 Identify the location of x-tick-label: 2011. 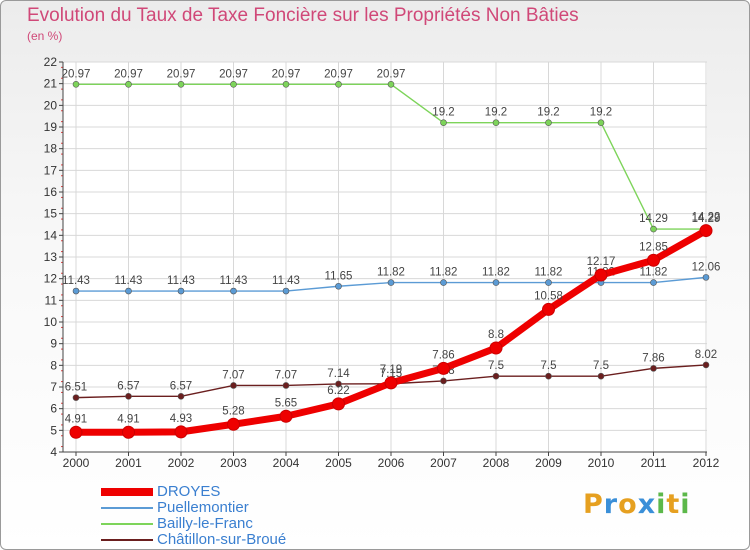
(654, 463).